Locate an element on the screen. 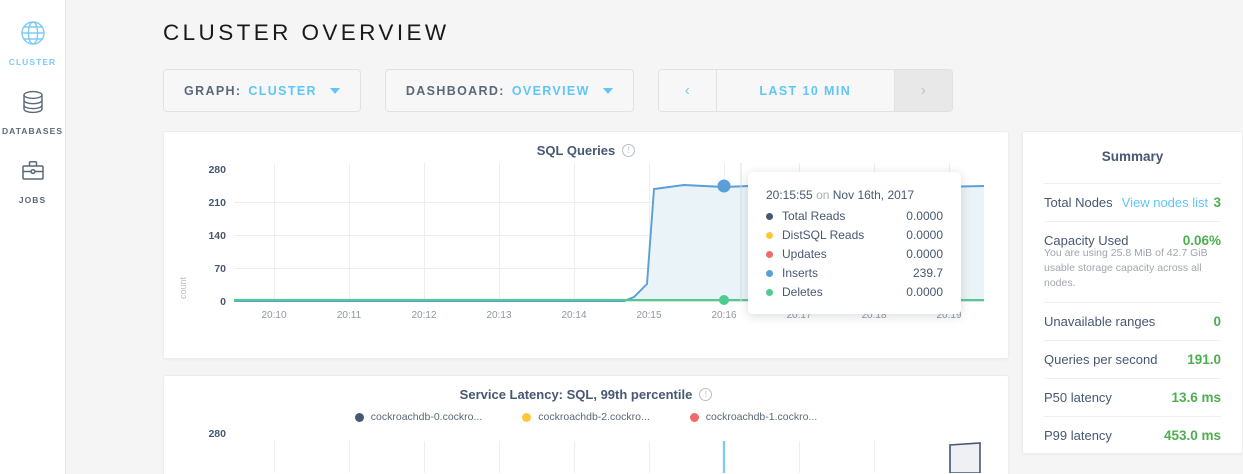 Image resolution: width=1243 pixels, height=474 pixels. dashboard-selector: DASHBOARD: OVERVIEW is located at coordinates (509, 90).